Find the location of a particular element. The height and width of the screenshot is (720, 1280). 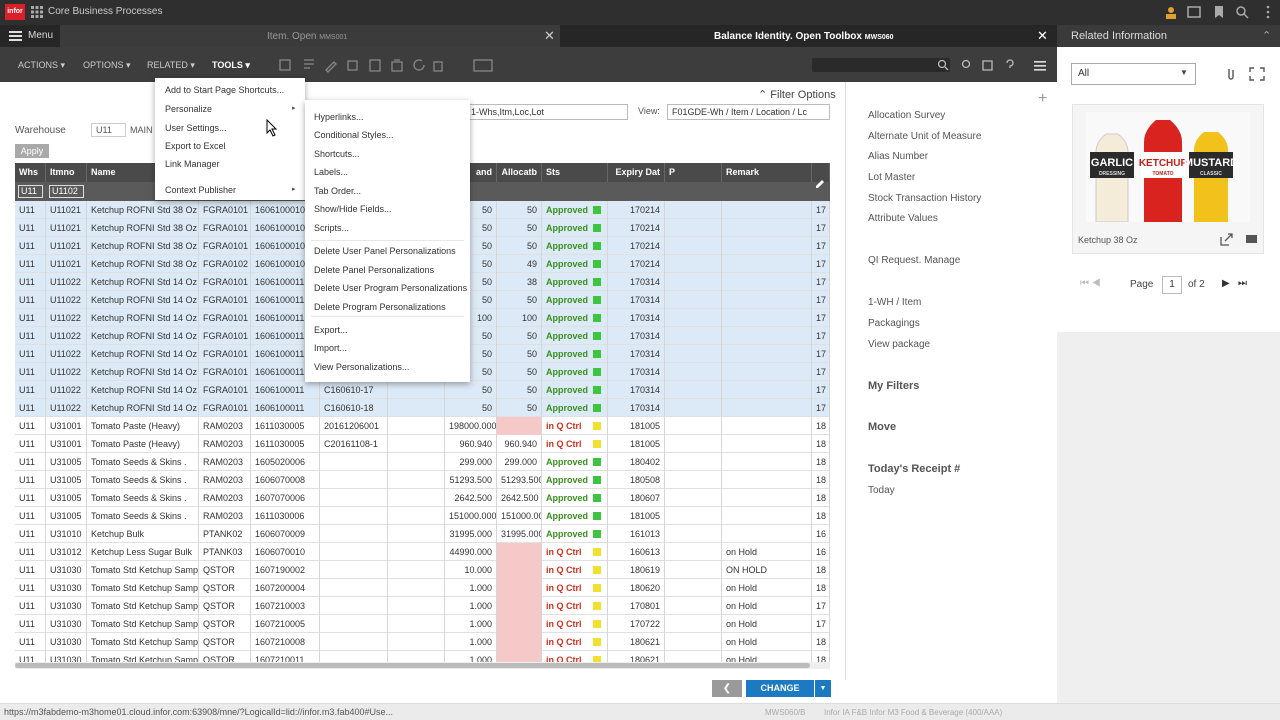

column-header: Remark is located at coordinates (767, 172).